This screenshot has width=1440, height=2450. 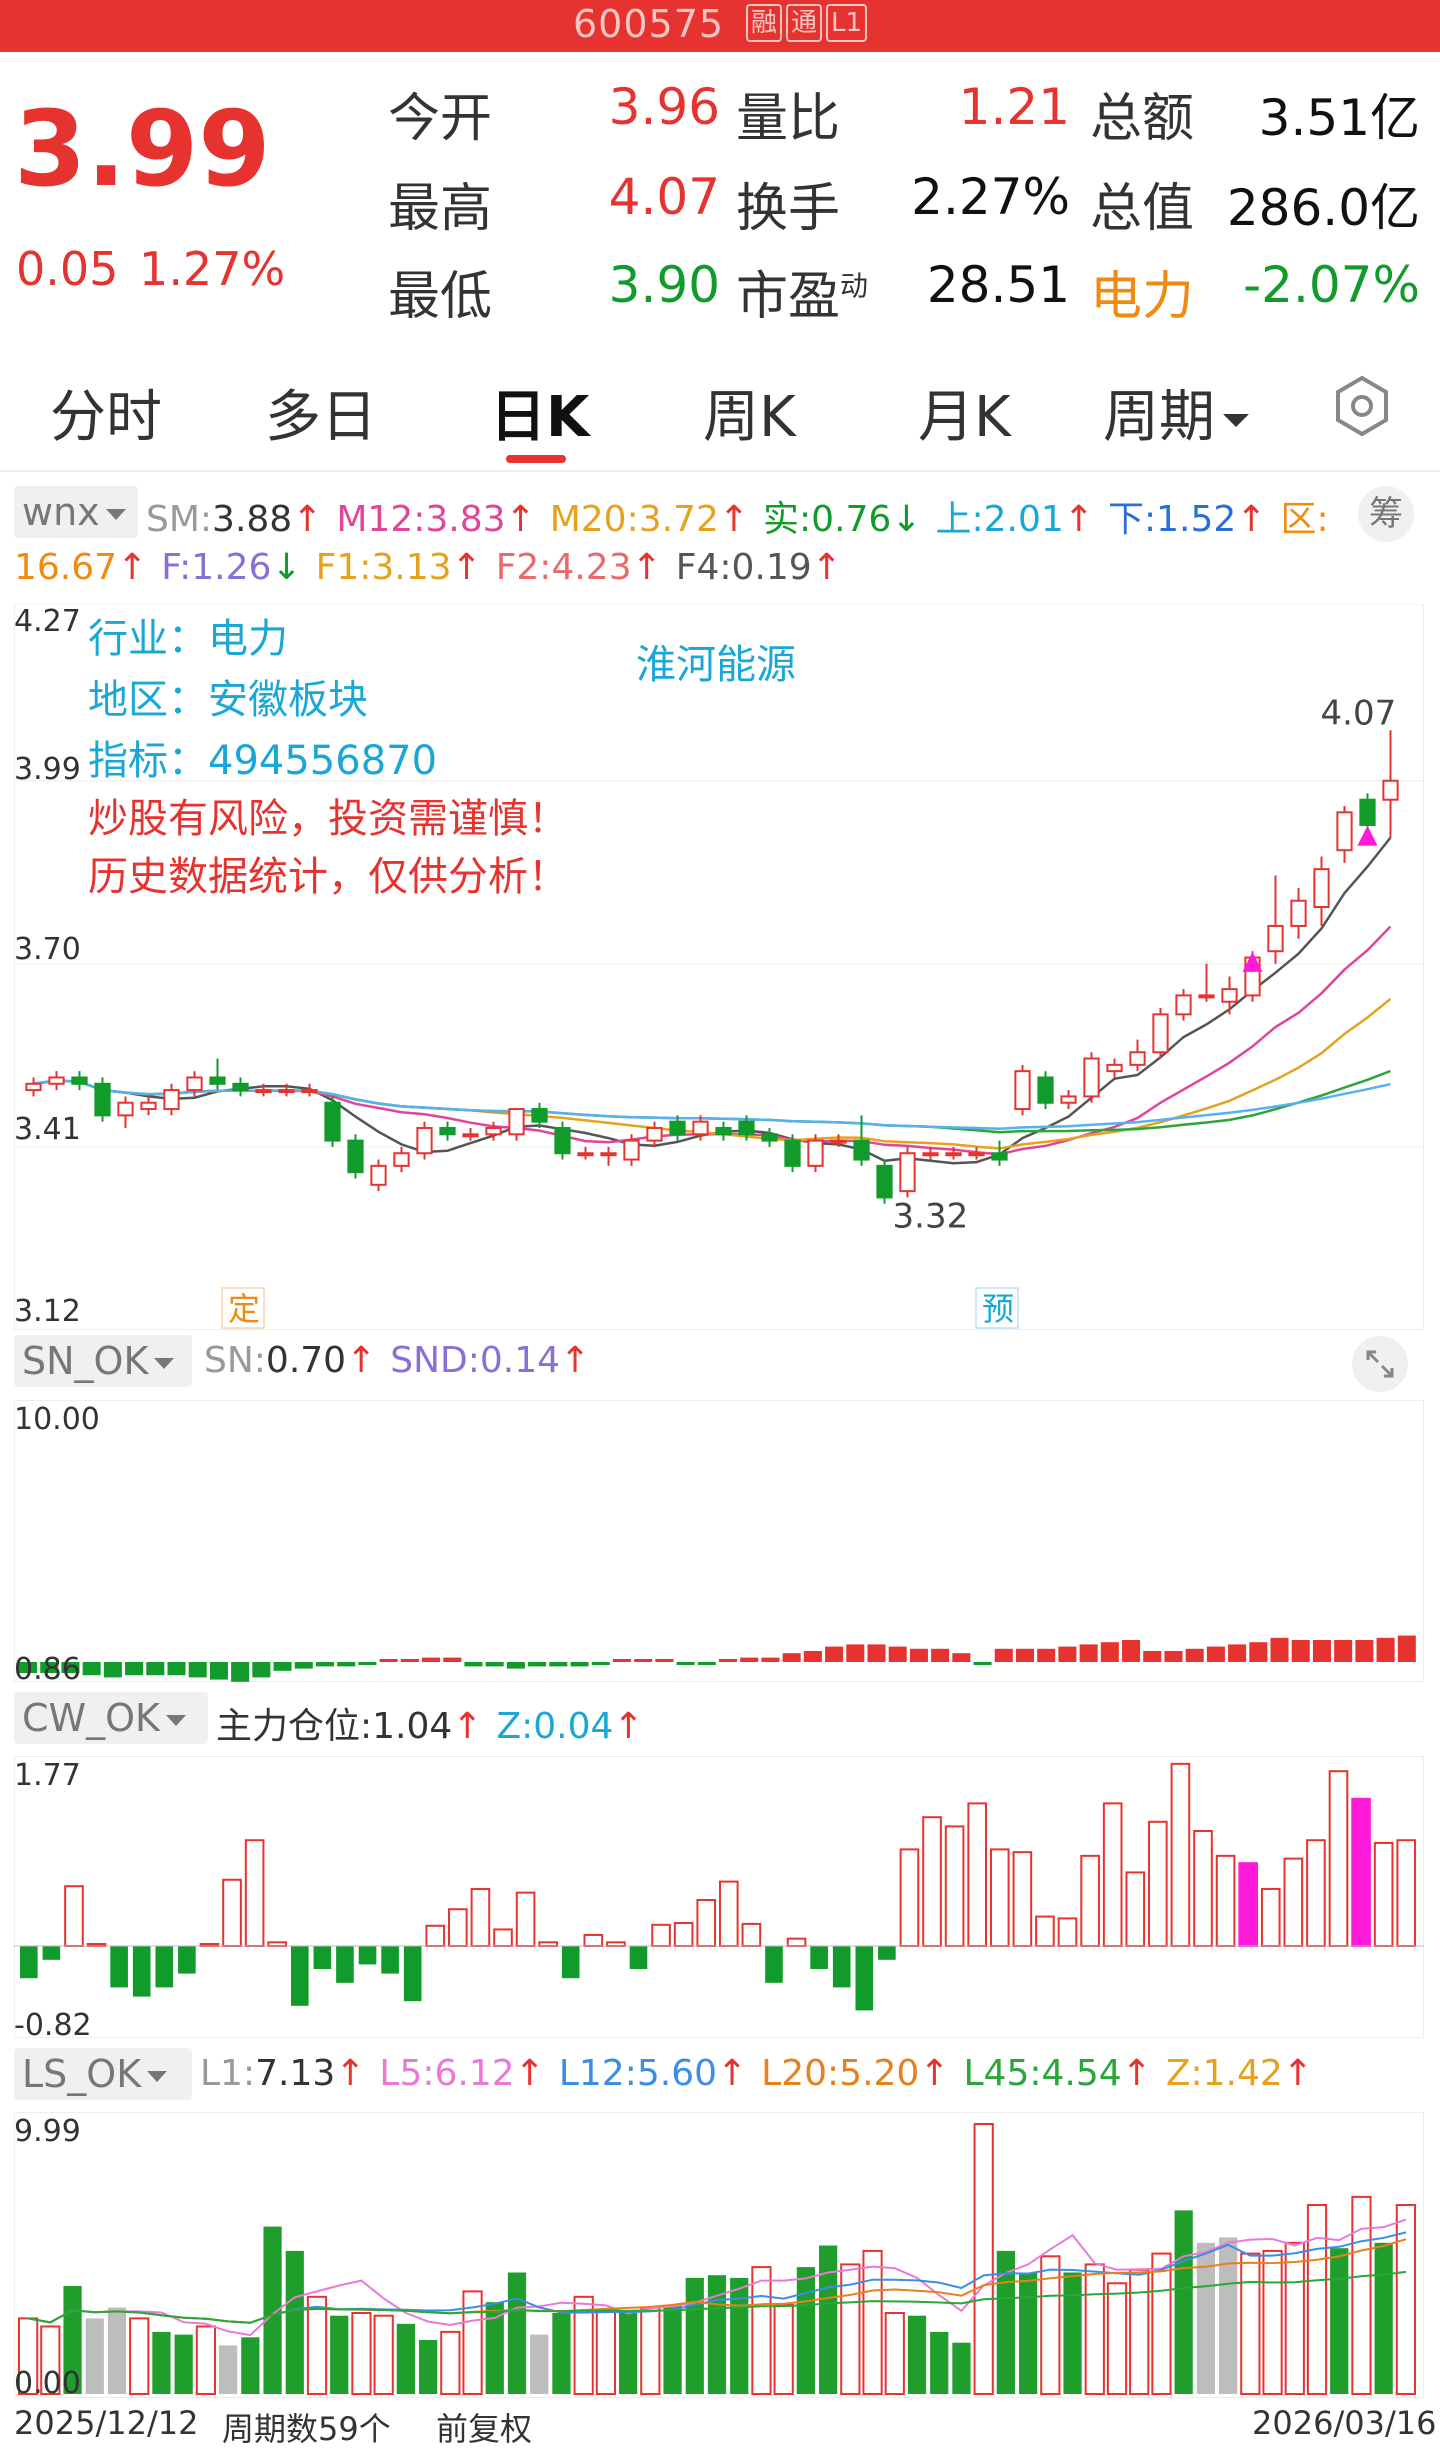 I want to click on change-value: 0.05, so click(x=67, y=269).